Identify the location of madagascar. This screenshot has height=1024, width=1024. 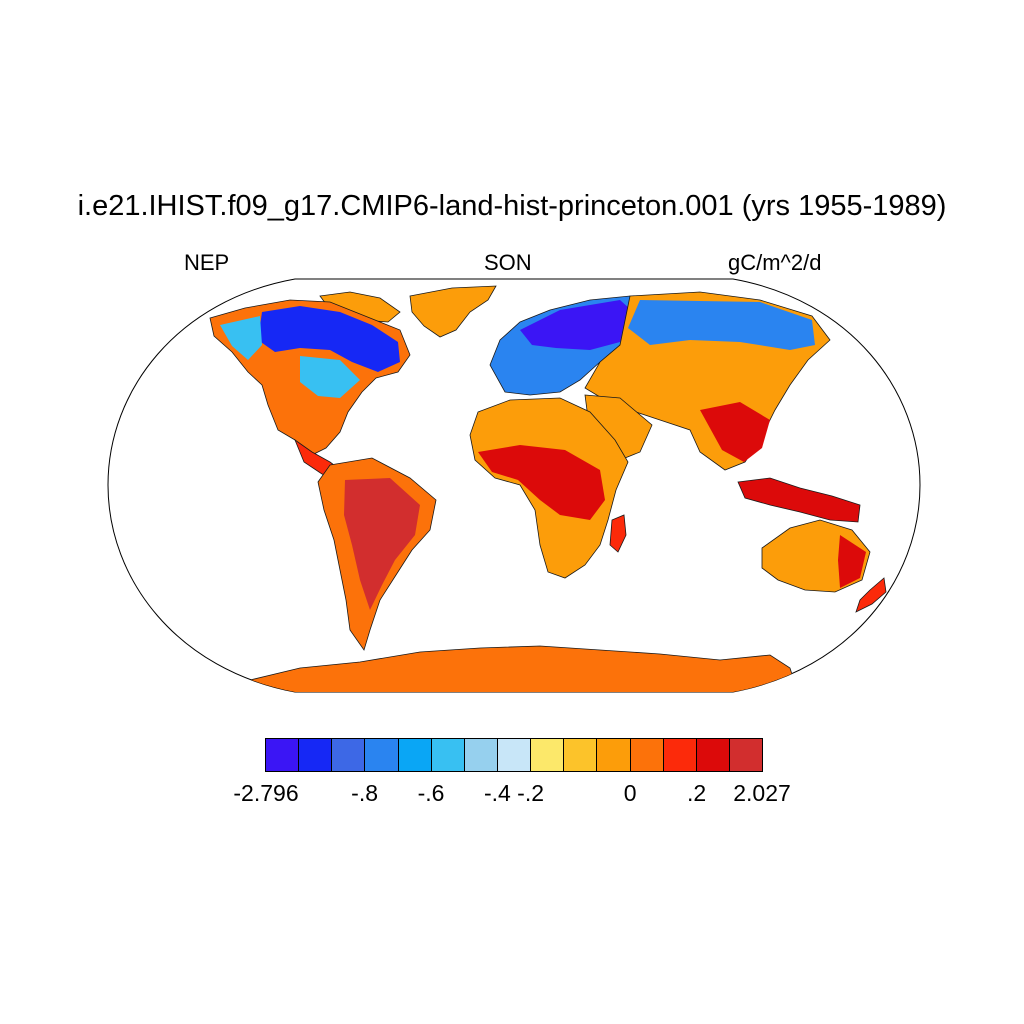
(618, 533).